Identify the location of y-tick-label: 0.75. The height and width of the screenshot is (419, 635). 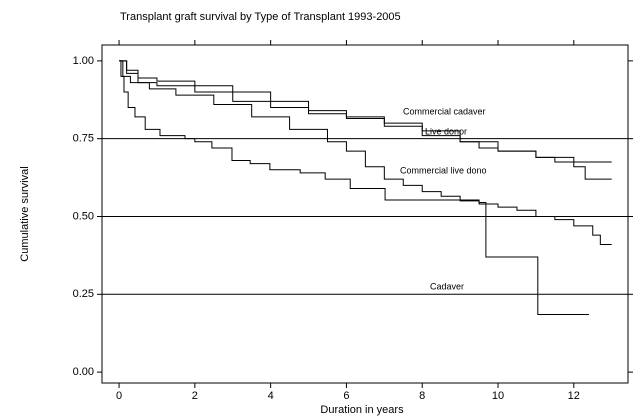
(83, 139).